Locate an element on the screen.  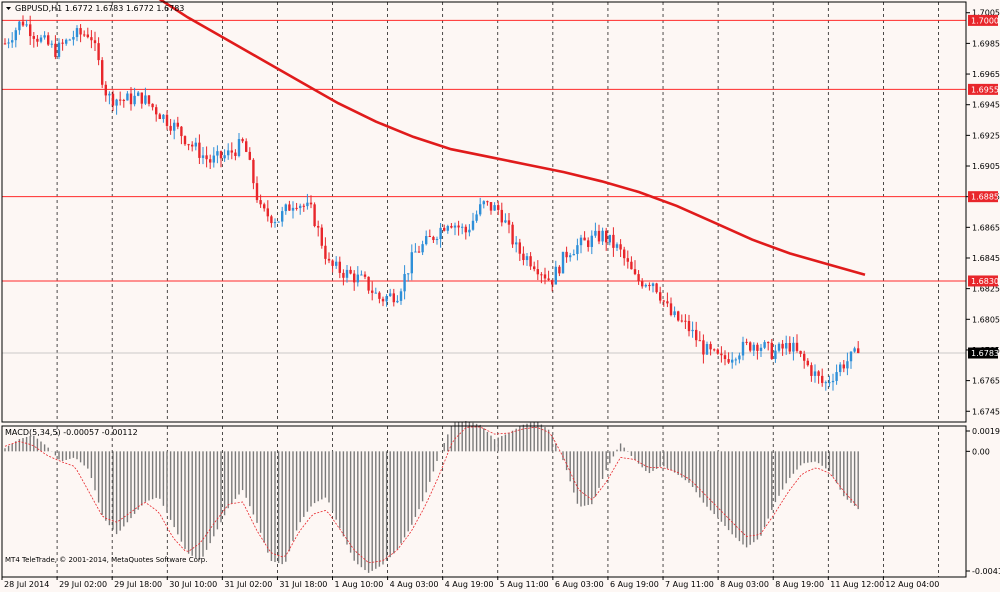
time-tick-label: 12 Aug 04:00 is located at coordinates (912, 584).